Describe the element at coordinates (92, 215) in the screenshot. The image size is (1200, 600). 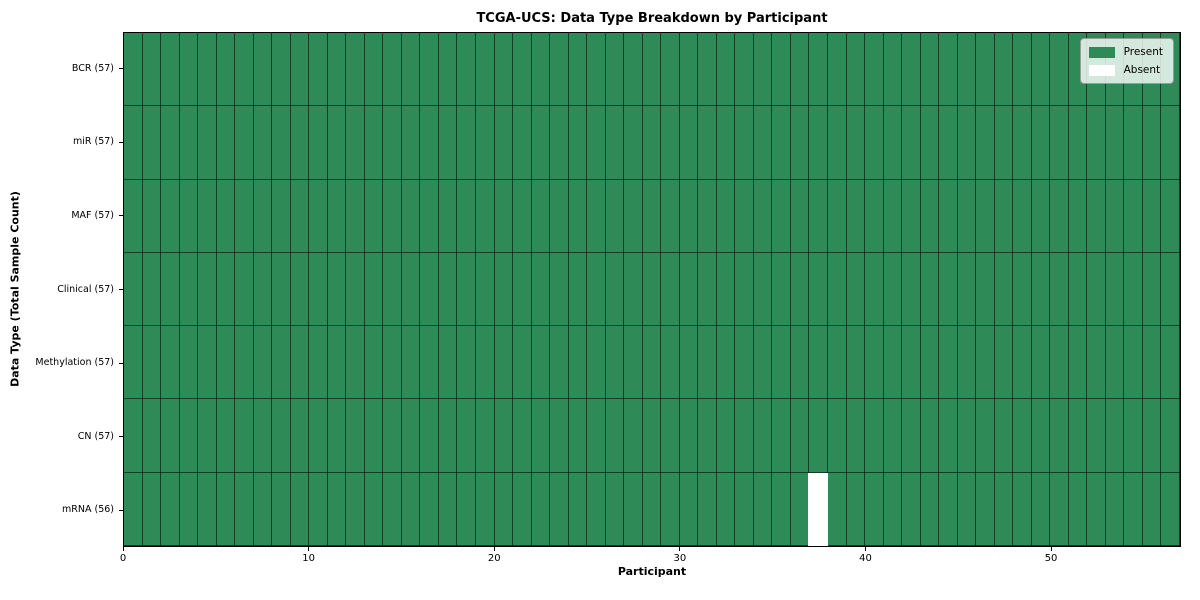
I see `y-tick-label: MAF (57)` at that location.